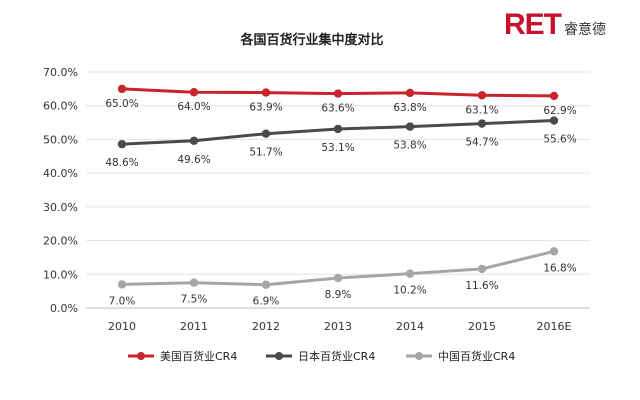 Image resolution: width=640 pixels, height=400 pixels. What do you see at coordinates (482, 326) in the screenshot?
I see `x-tick-label: 2015` at bounding box center [482, 326].